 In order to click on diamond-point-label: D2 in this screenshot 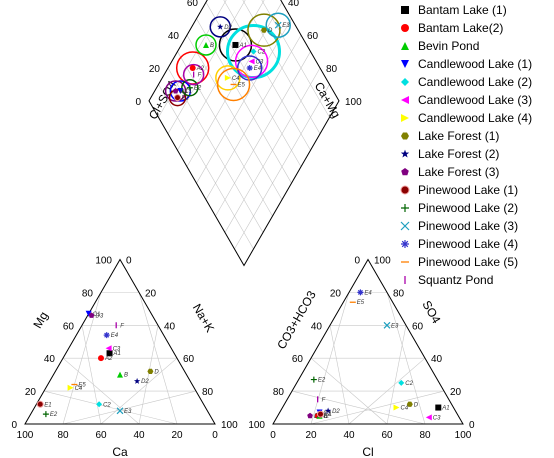, I will do `click(228, 28)`.